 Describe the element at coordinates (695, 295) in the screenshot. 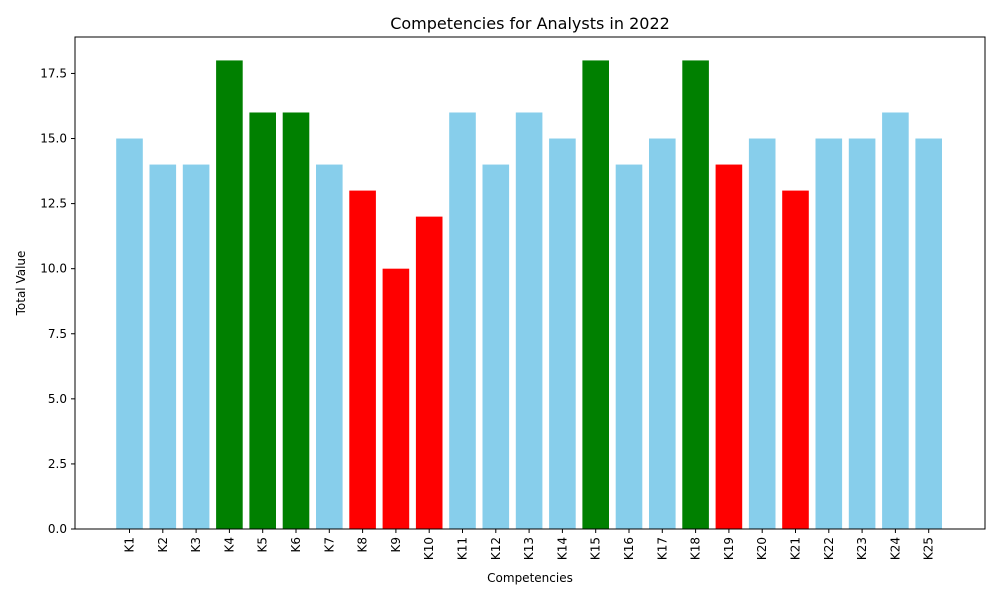

I see `bar-k18` at that location.